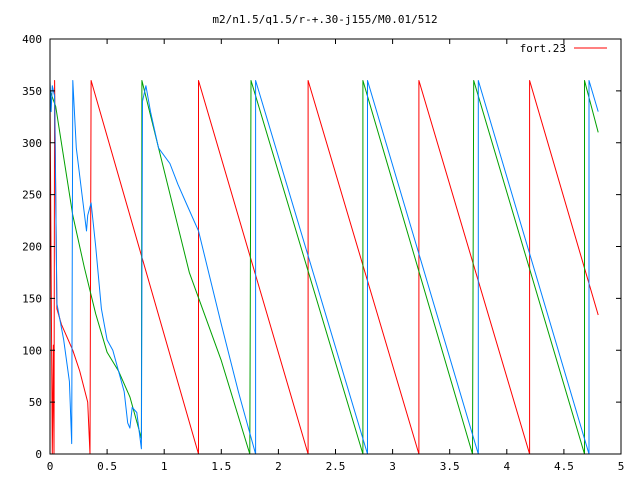 The width and height of the screenshot is (640, 480). I want to click on chart-title: m2/n1.5/q1.5/r-+.30-j155/M0.01/512, so click(324, 19).